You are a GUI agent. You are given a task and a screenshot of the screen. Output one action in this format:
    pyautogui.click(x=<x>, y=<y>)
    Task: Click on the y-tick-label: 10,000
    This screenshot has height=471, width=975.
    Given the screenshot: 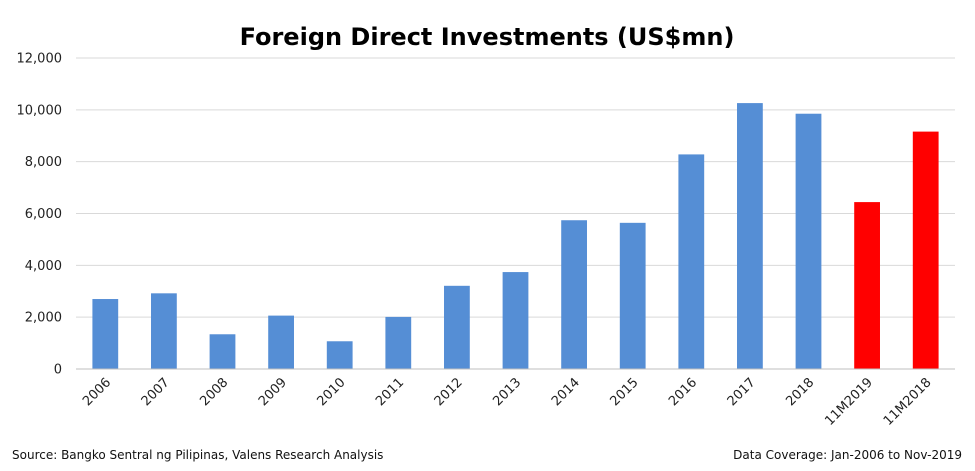 What is the action you would take?
    pyautogui.click(x=40, y=110)
    